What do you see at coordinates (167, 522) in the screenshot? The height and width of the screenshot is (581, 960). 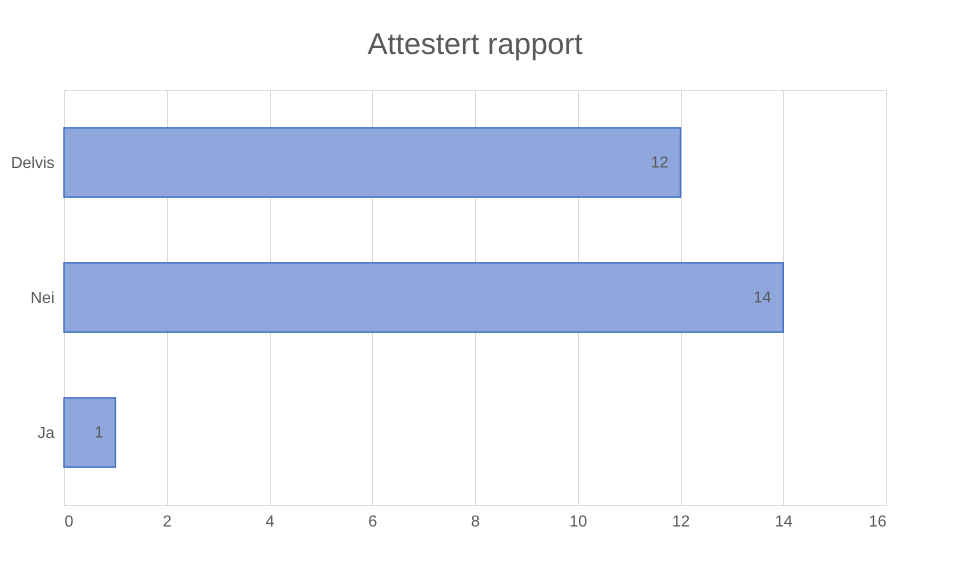 I see `x-tick-label: 2` at bounding box center [167, 522].